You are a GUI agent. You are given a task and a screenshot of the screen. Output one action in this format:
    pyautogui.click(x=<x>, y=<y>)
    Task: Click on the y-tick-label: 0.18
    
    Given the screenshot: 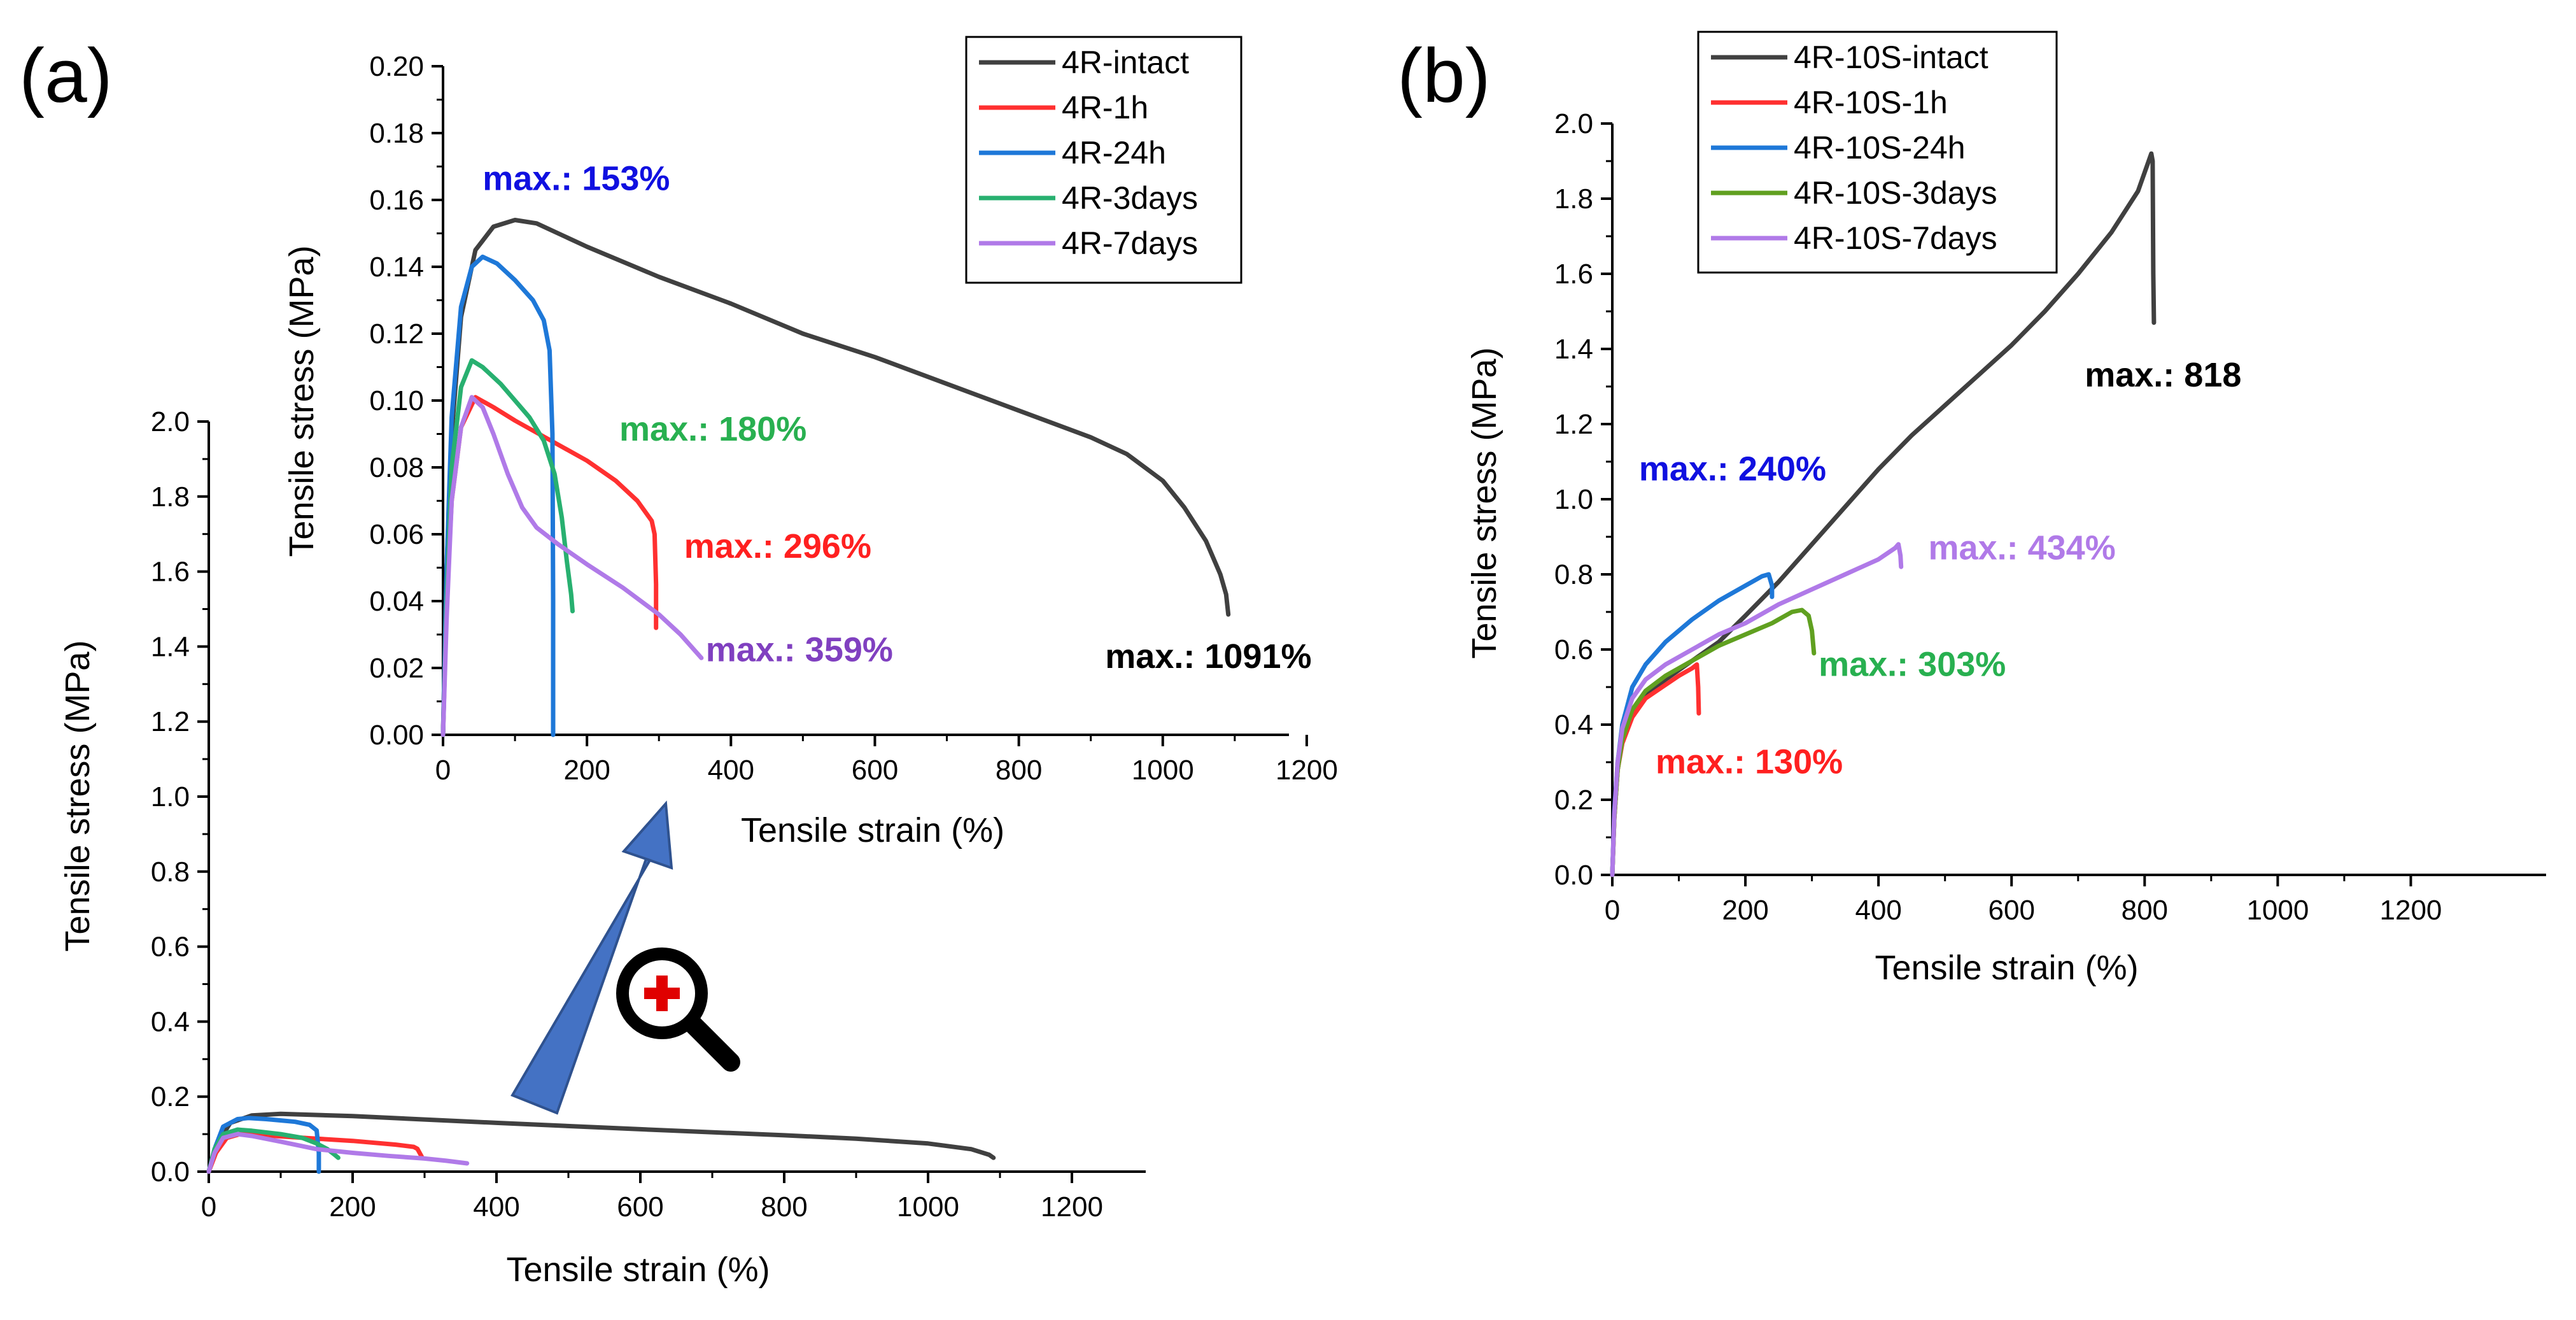 What is the action you would take?
    pyautogui.click(x=397, y=133)
    